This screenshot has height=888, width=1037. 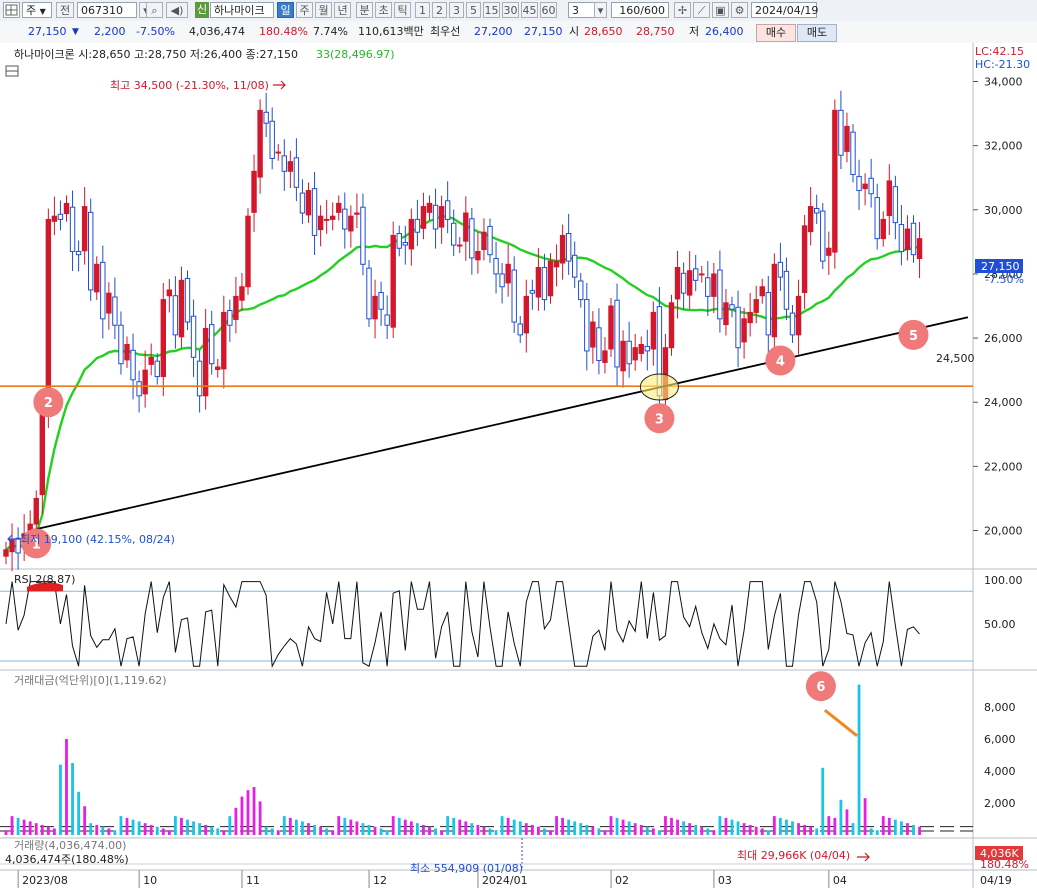 What do you see at coordinates (1004, 864) in the screenshot?
I see `volume-side-pct: 180.48%` at bounding box center [1004, 864].